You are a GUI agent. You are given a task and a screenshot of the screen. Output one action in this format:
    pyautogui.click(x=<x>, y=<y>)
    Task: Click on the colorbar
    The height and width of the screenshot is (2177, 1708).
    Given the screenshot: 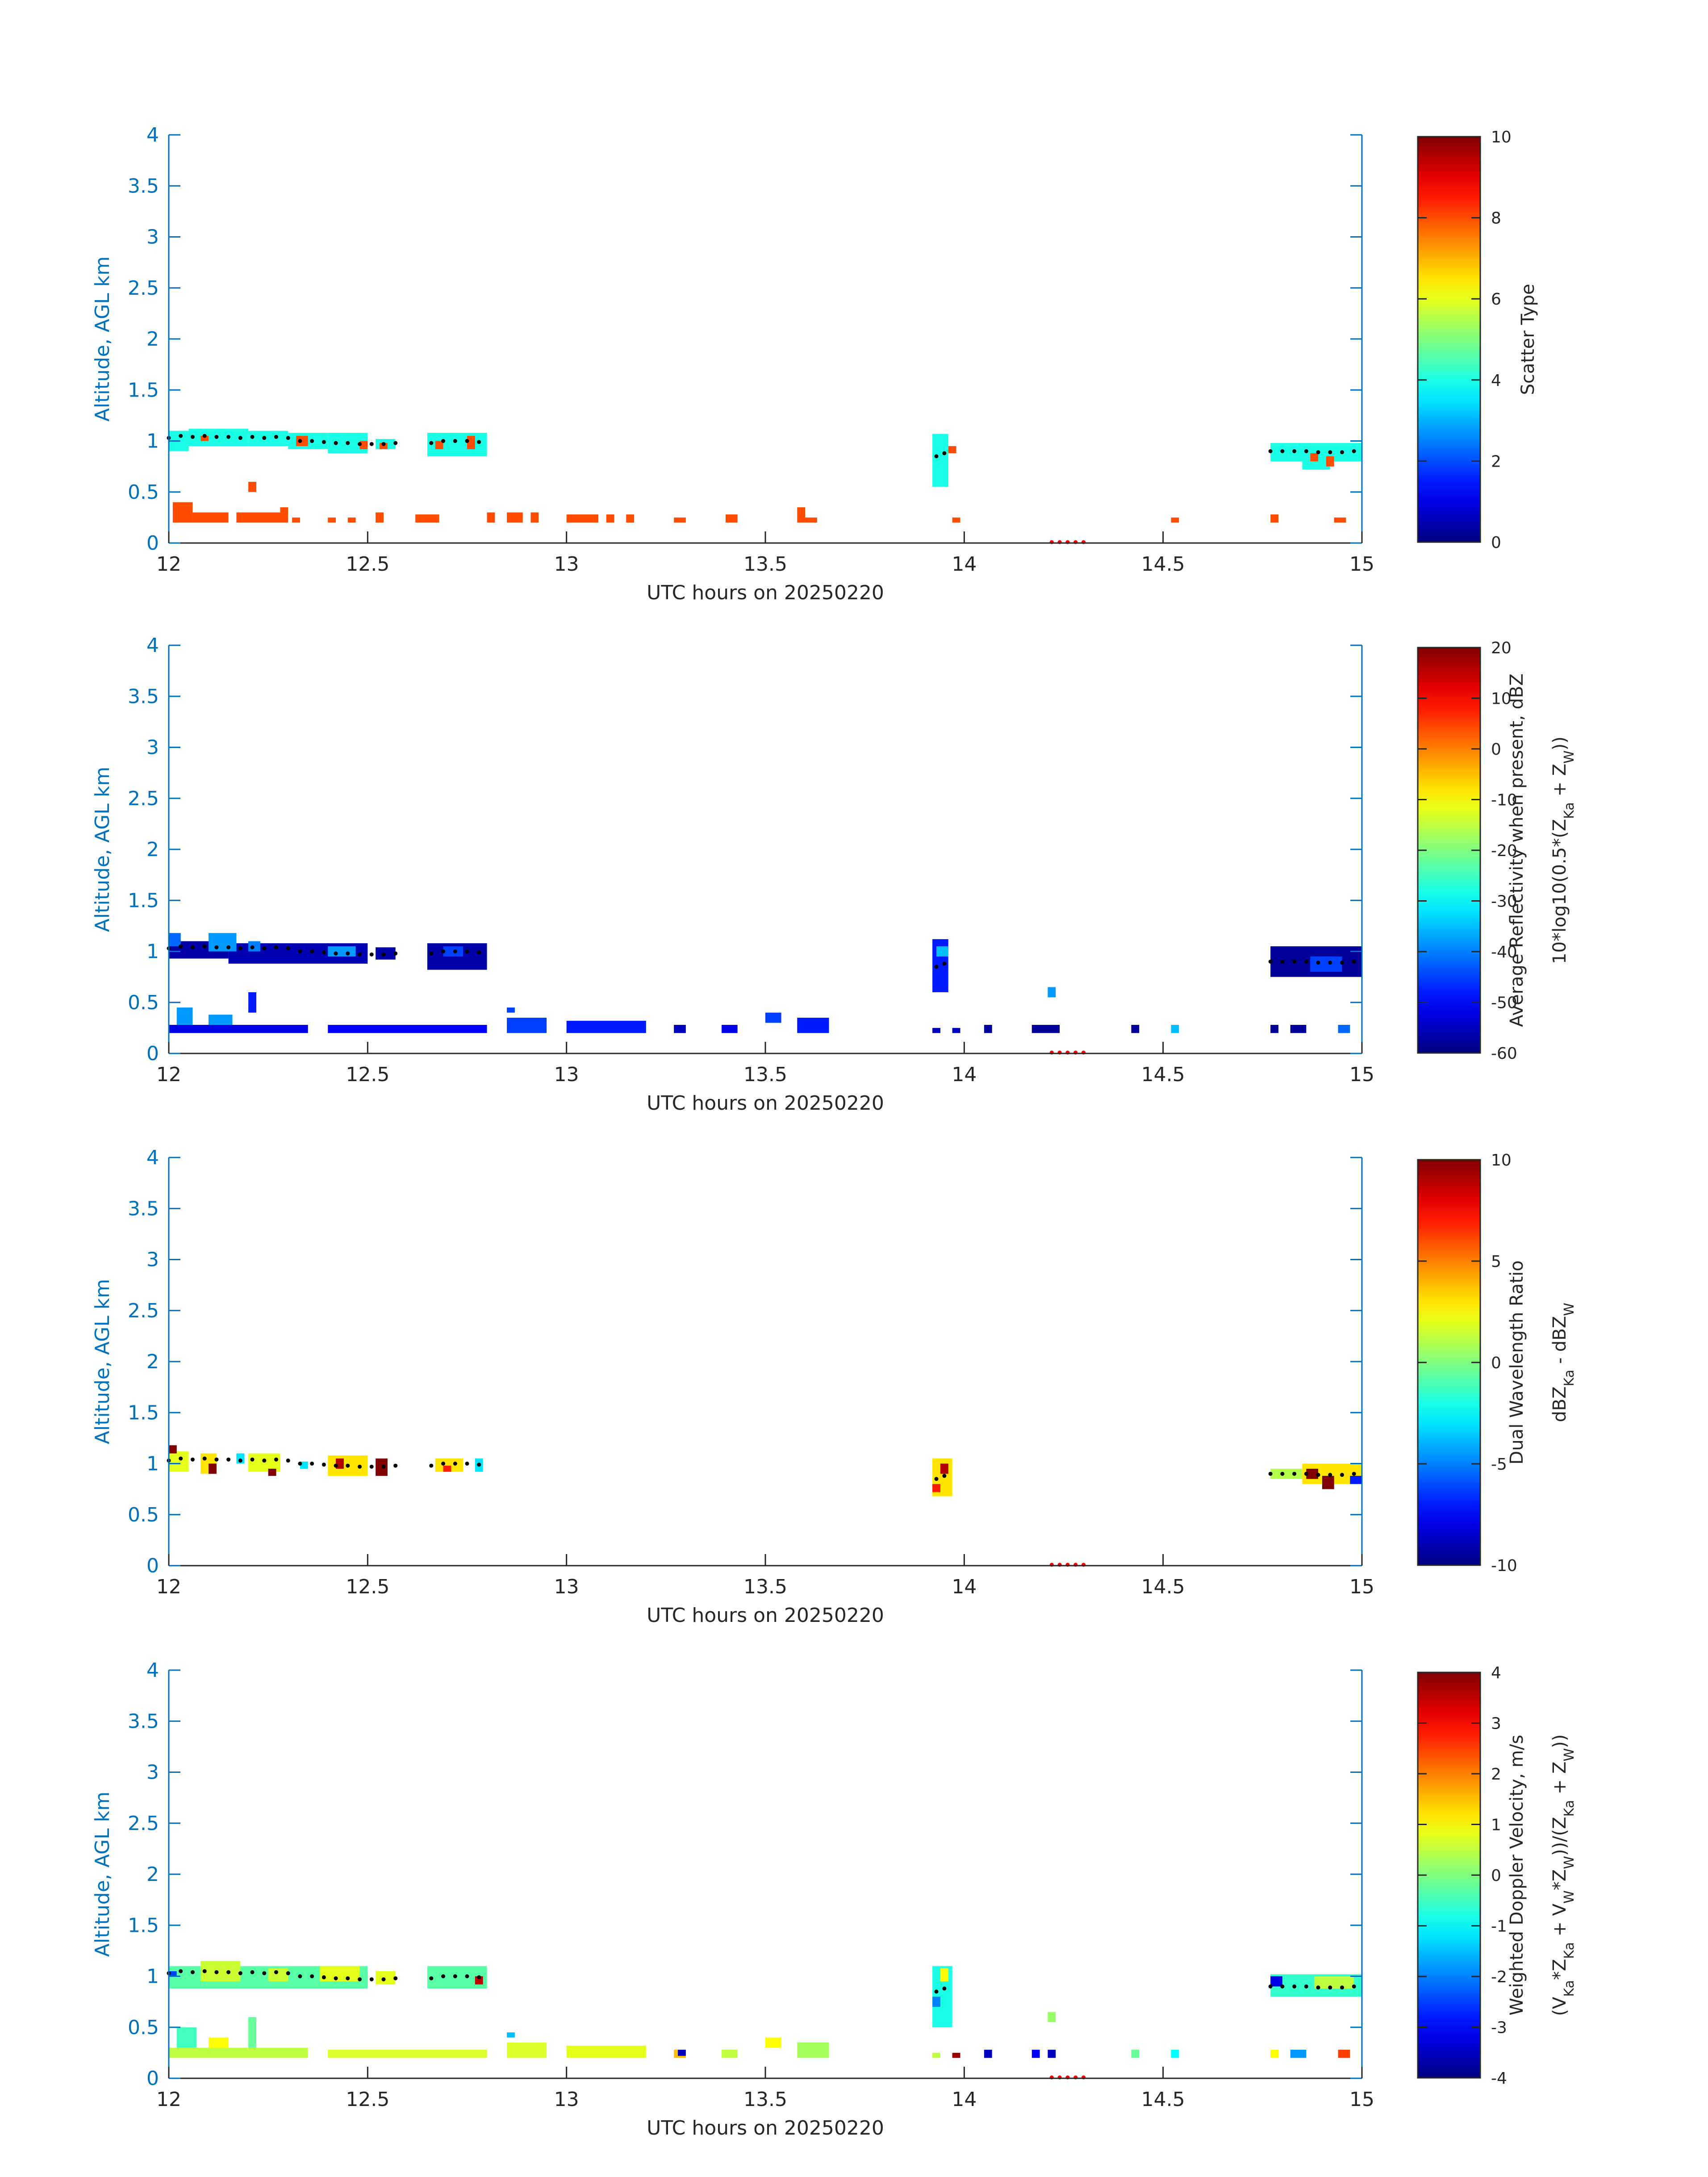 What is the action you would take?
    pyautogui.click(x=1449, y=1875)
    